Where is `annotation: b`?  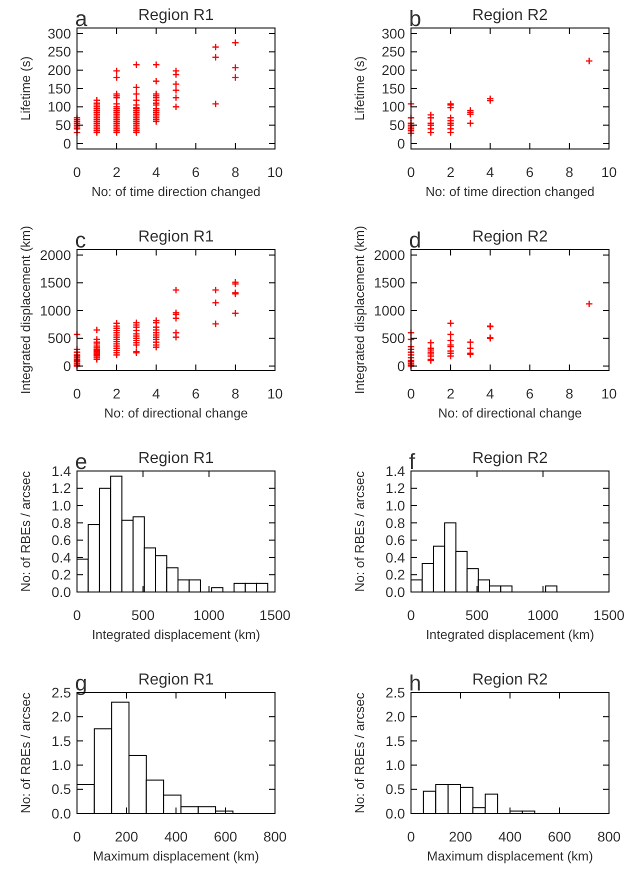
annotation: b is located at coordinates (415, 18).